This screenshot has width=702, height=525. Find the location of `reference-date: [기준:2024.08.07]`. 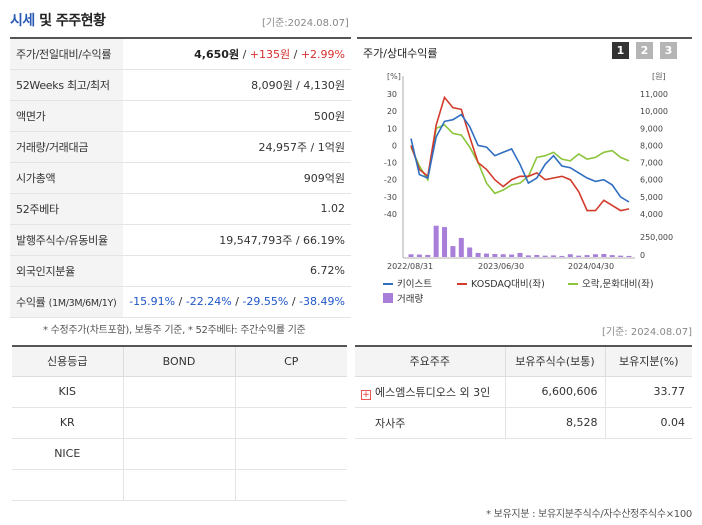

reference-date: [기준:2024.08.07] is located at coordinates (305, 23).